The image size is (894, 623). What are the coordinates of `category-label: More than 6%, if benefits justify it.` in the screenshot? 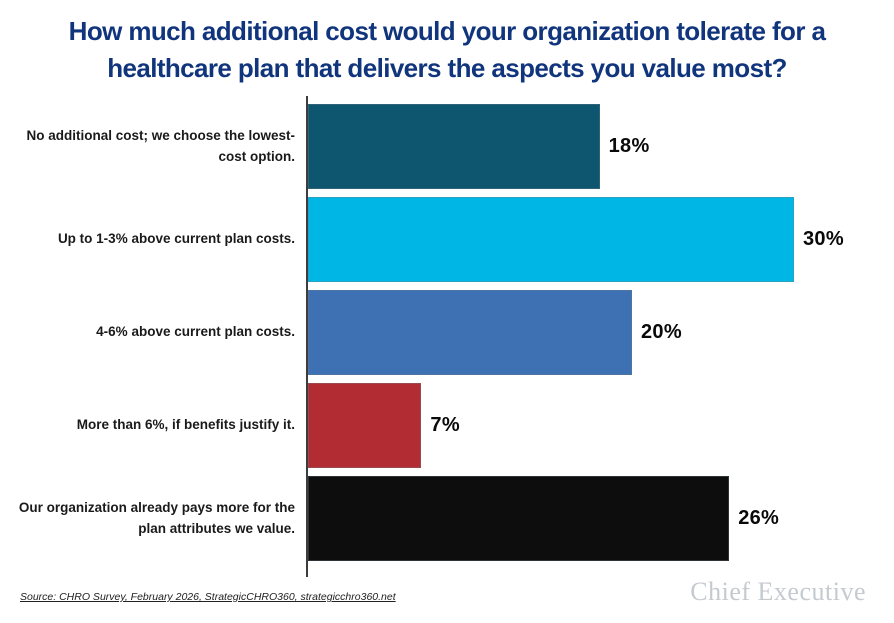 It's located at (185, 425).